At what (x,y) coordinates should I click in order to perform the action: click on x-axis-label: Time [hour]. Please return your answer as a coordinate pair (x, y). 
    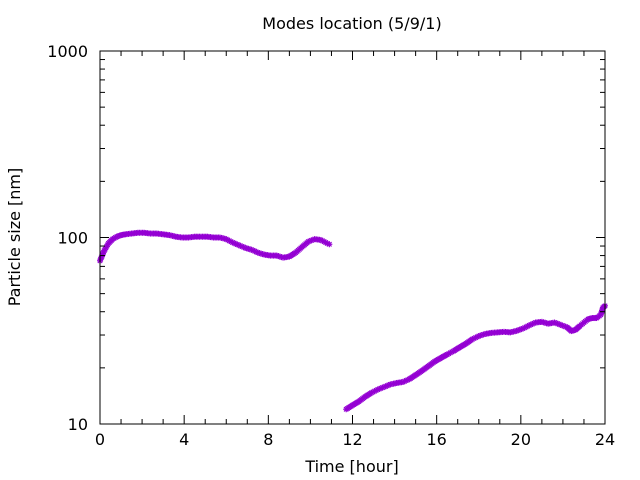
    Looking at the image, I should click on (351, 466).